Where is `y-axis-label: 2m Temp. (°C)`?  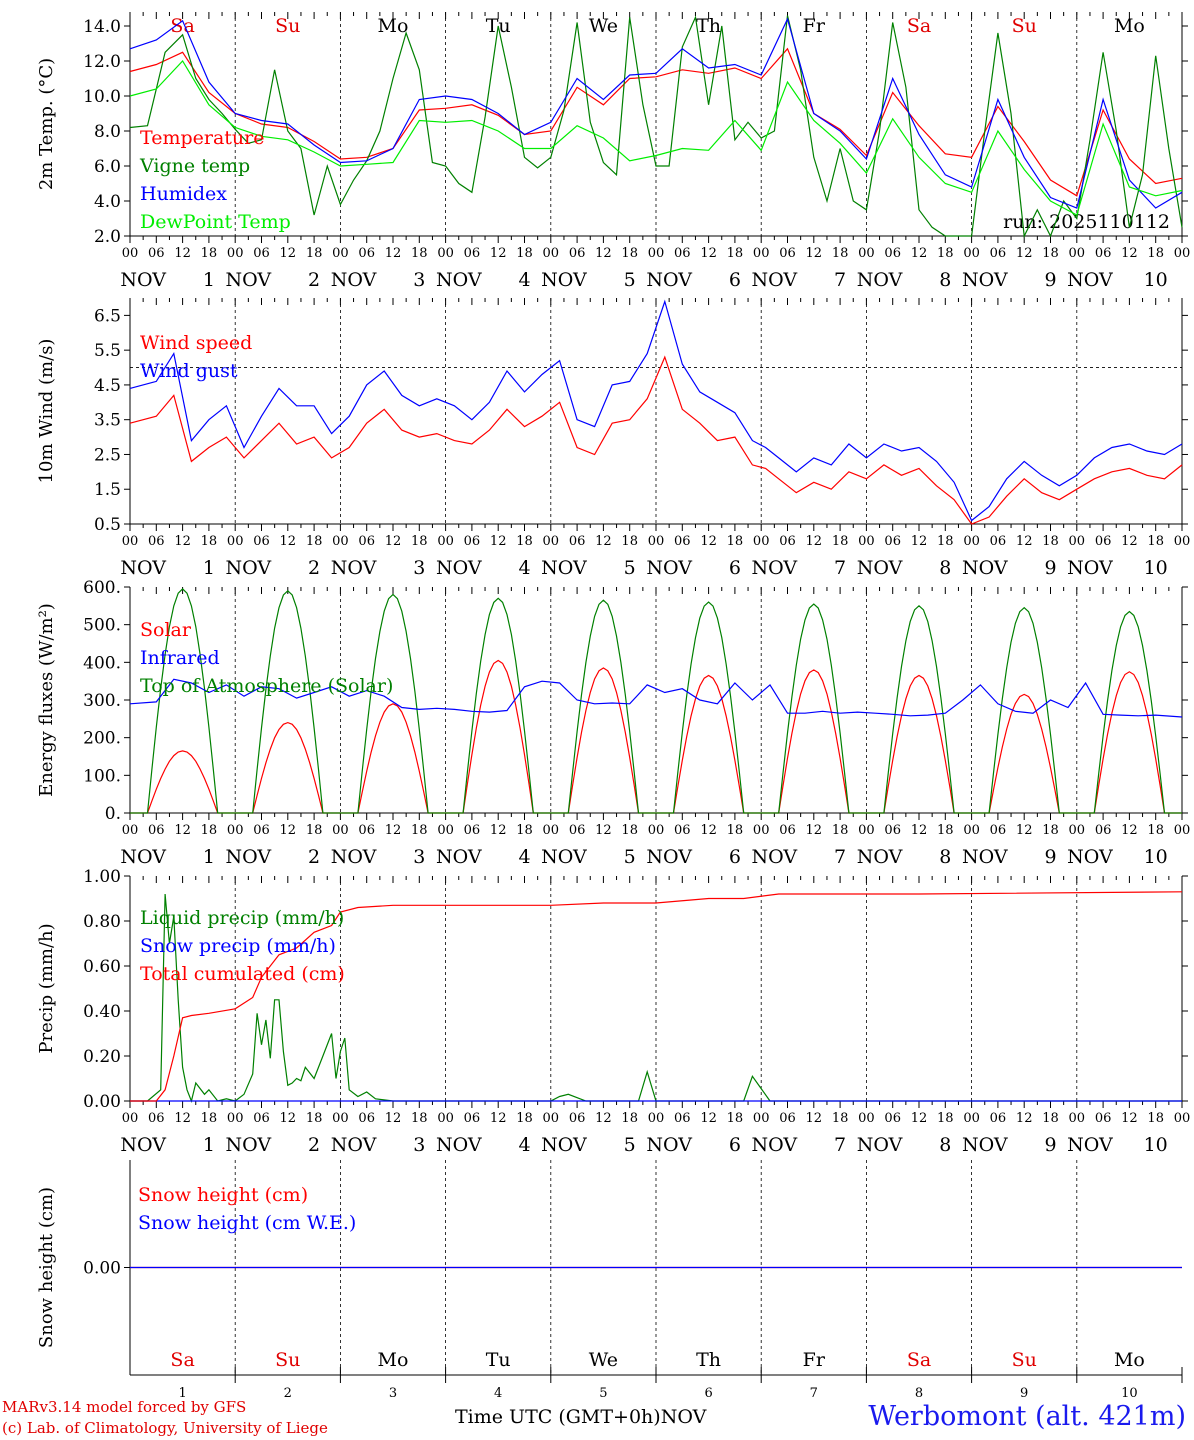 y-axis-label: 2m Temp. (°C) is located at coordinates (46, 124).